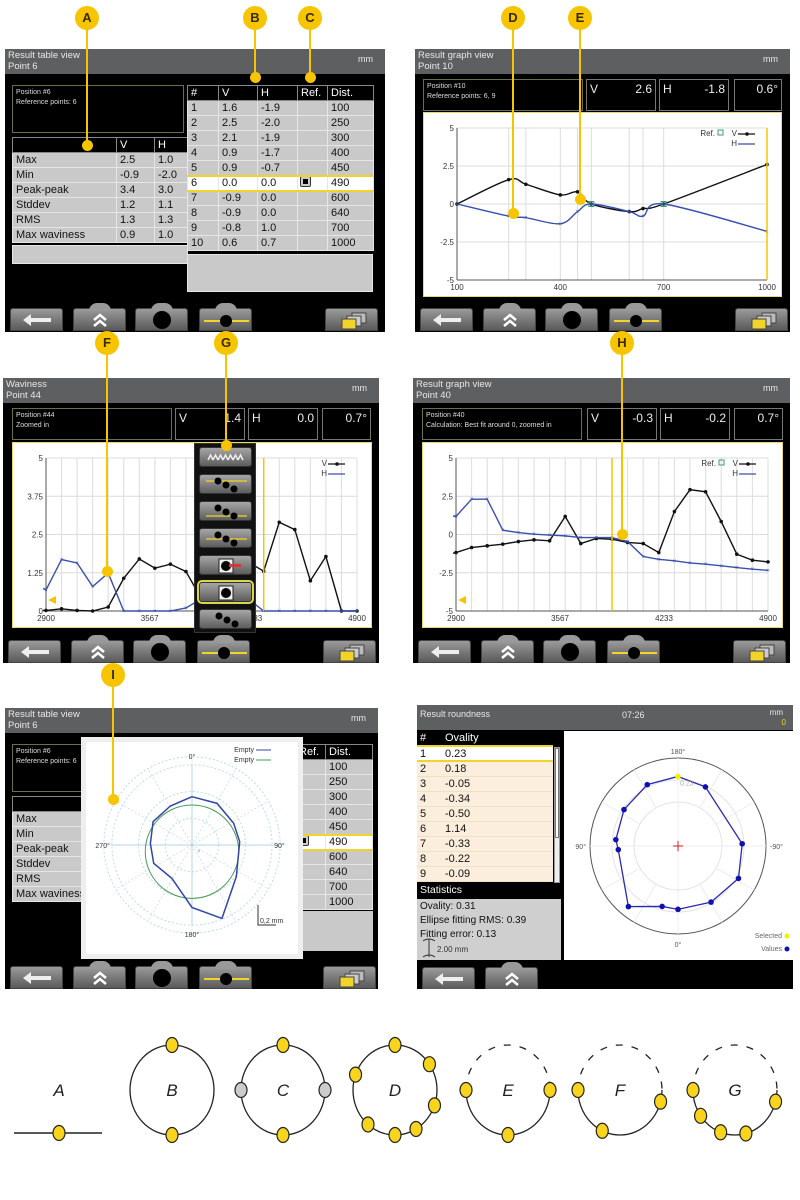  I want to click on table-row: 600, so click(334, 857).